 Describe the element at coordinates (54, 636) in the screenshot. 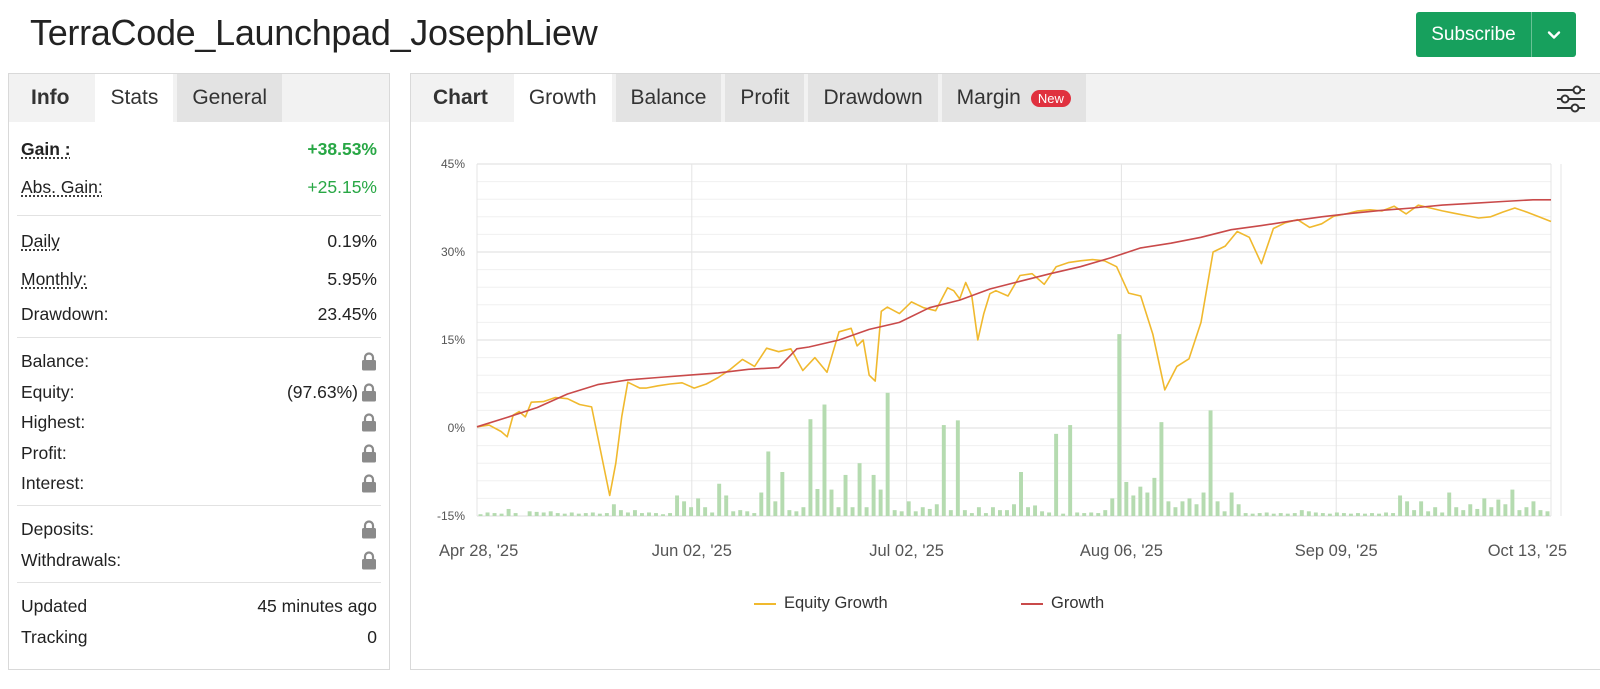

I see `stat-label-tracking: Tracking` at that location.